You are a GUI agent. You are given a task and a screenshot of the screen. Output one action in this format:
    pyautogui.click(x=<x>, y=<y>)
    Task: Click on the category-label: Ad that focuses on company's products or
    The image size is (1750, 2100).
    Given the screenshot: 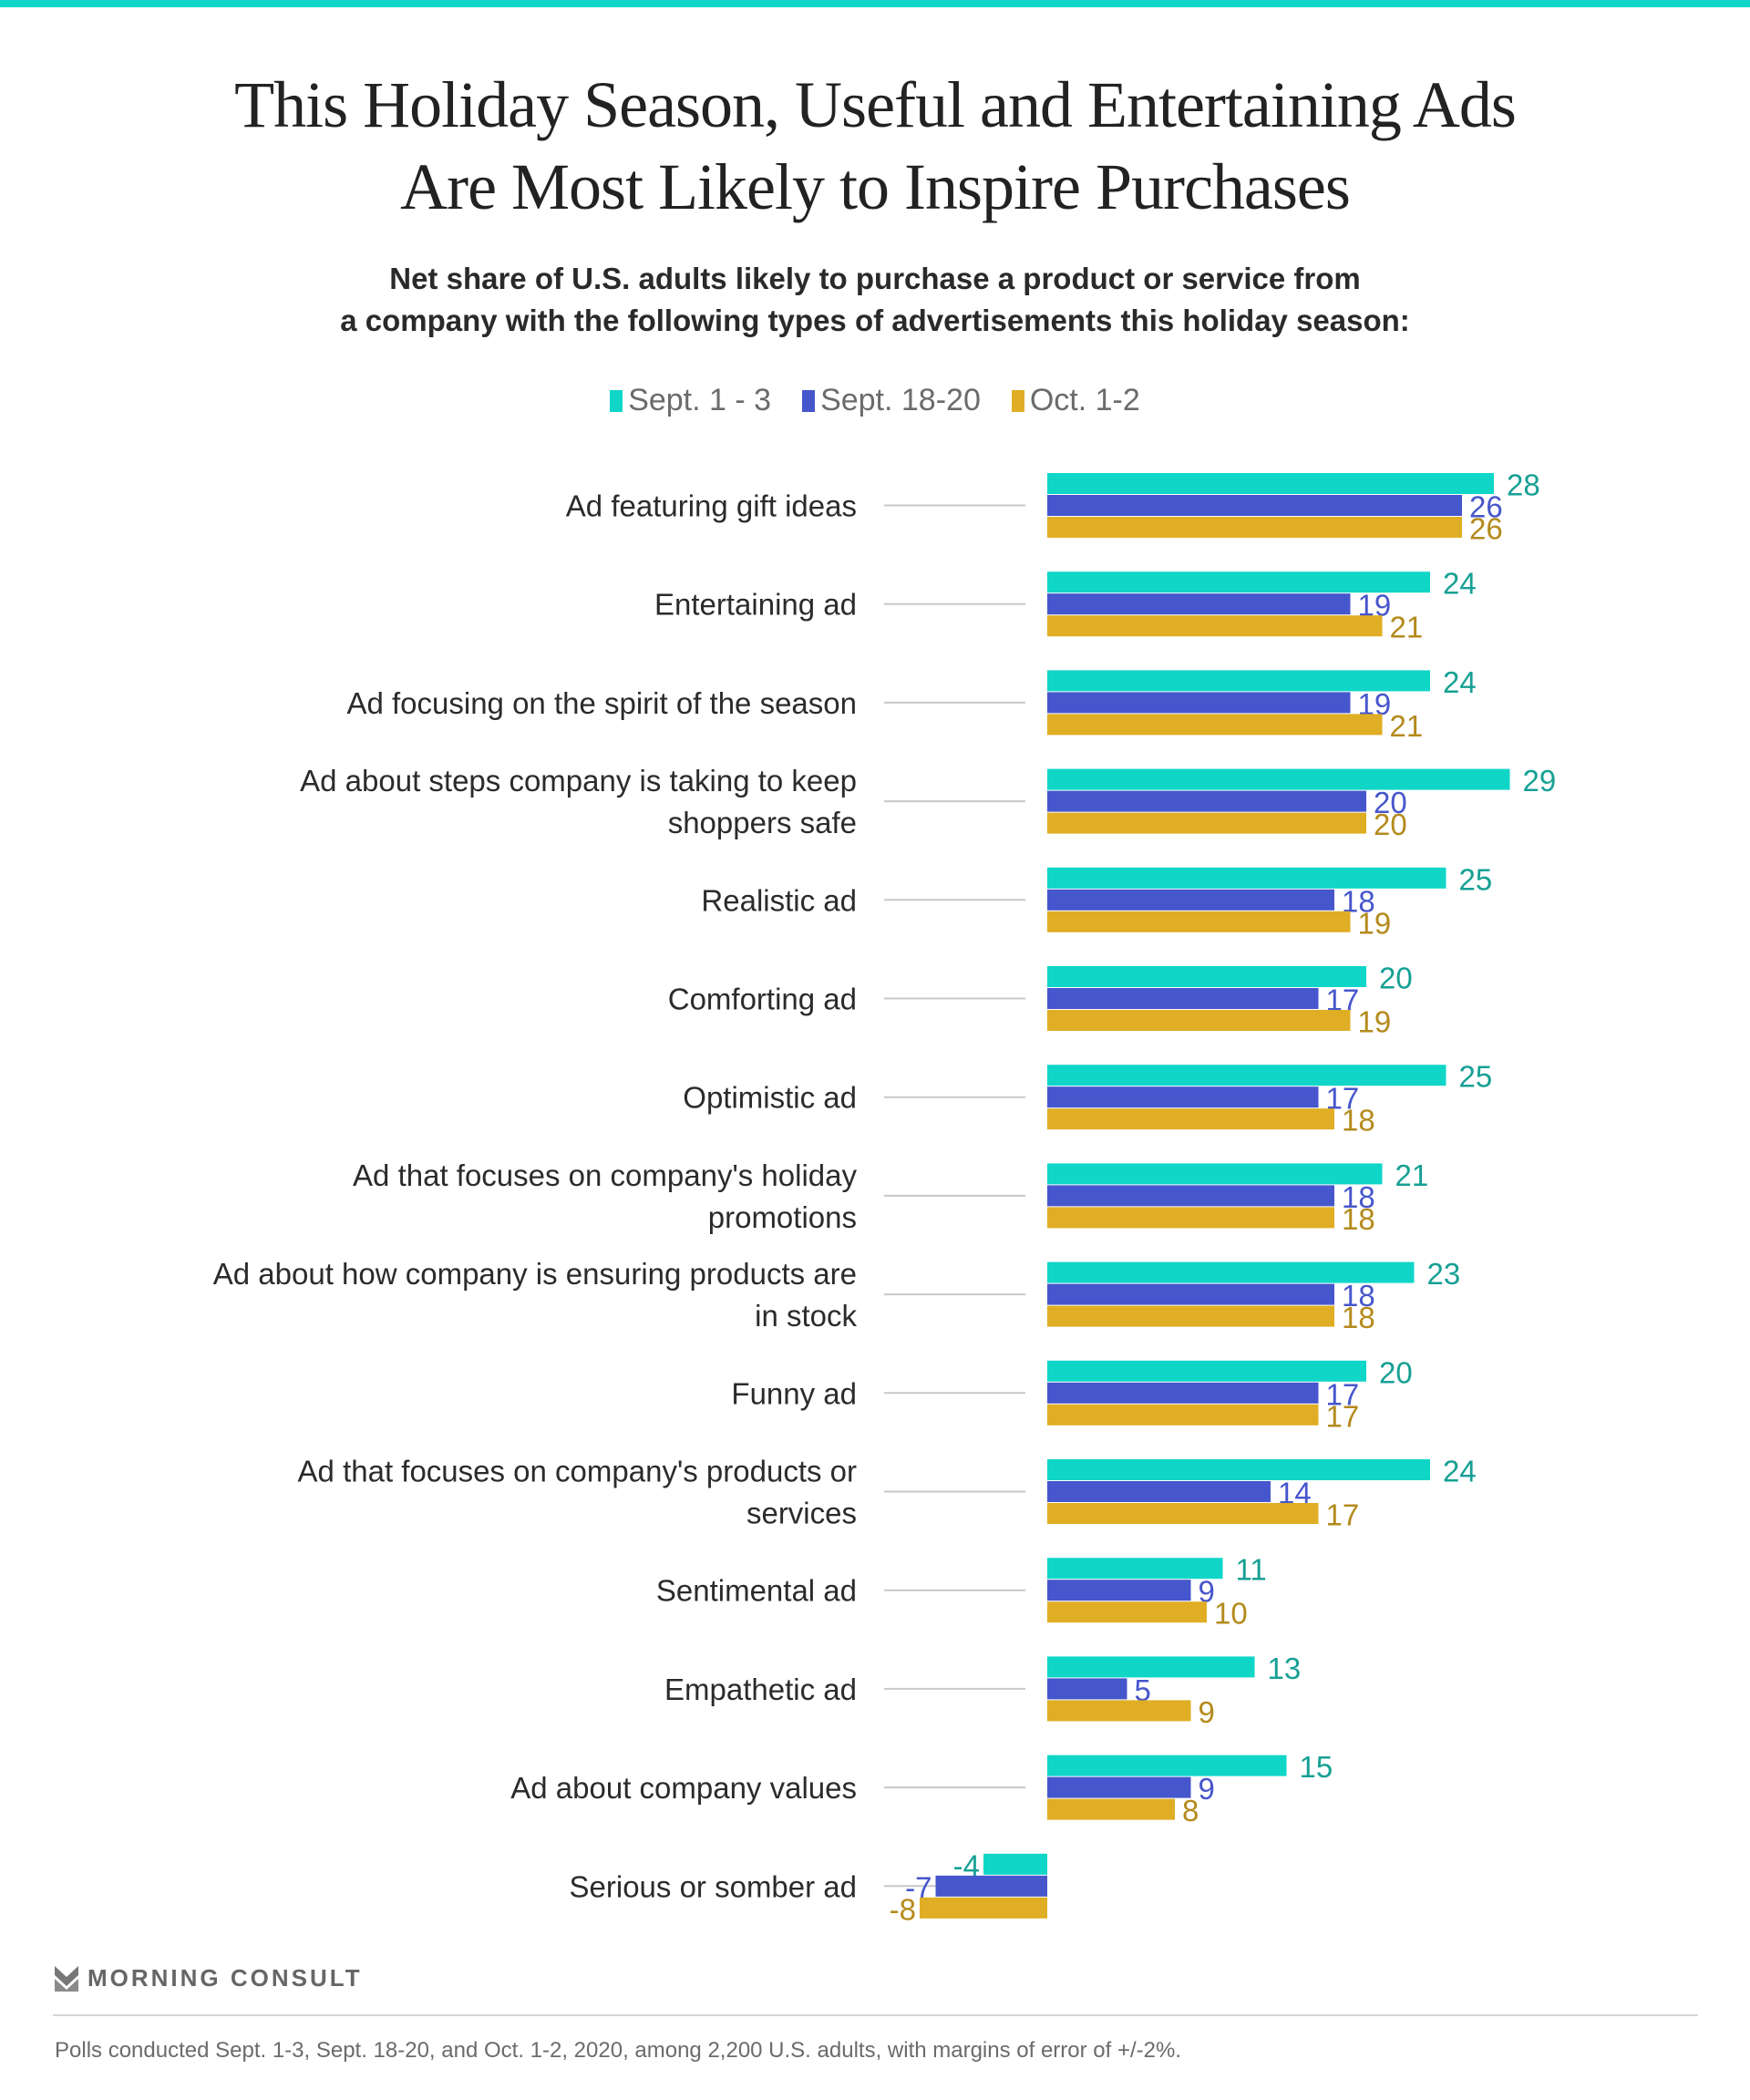 What is the action you would take?
    pyautogui.click(x=577, y=1471)
    